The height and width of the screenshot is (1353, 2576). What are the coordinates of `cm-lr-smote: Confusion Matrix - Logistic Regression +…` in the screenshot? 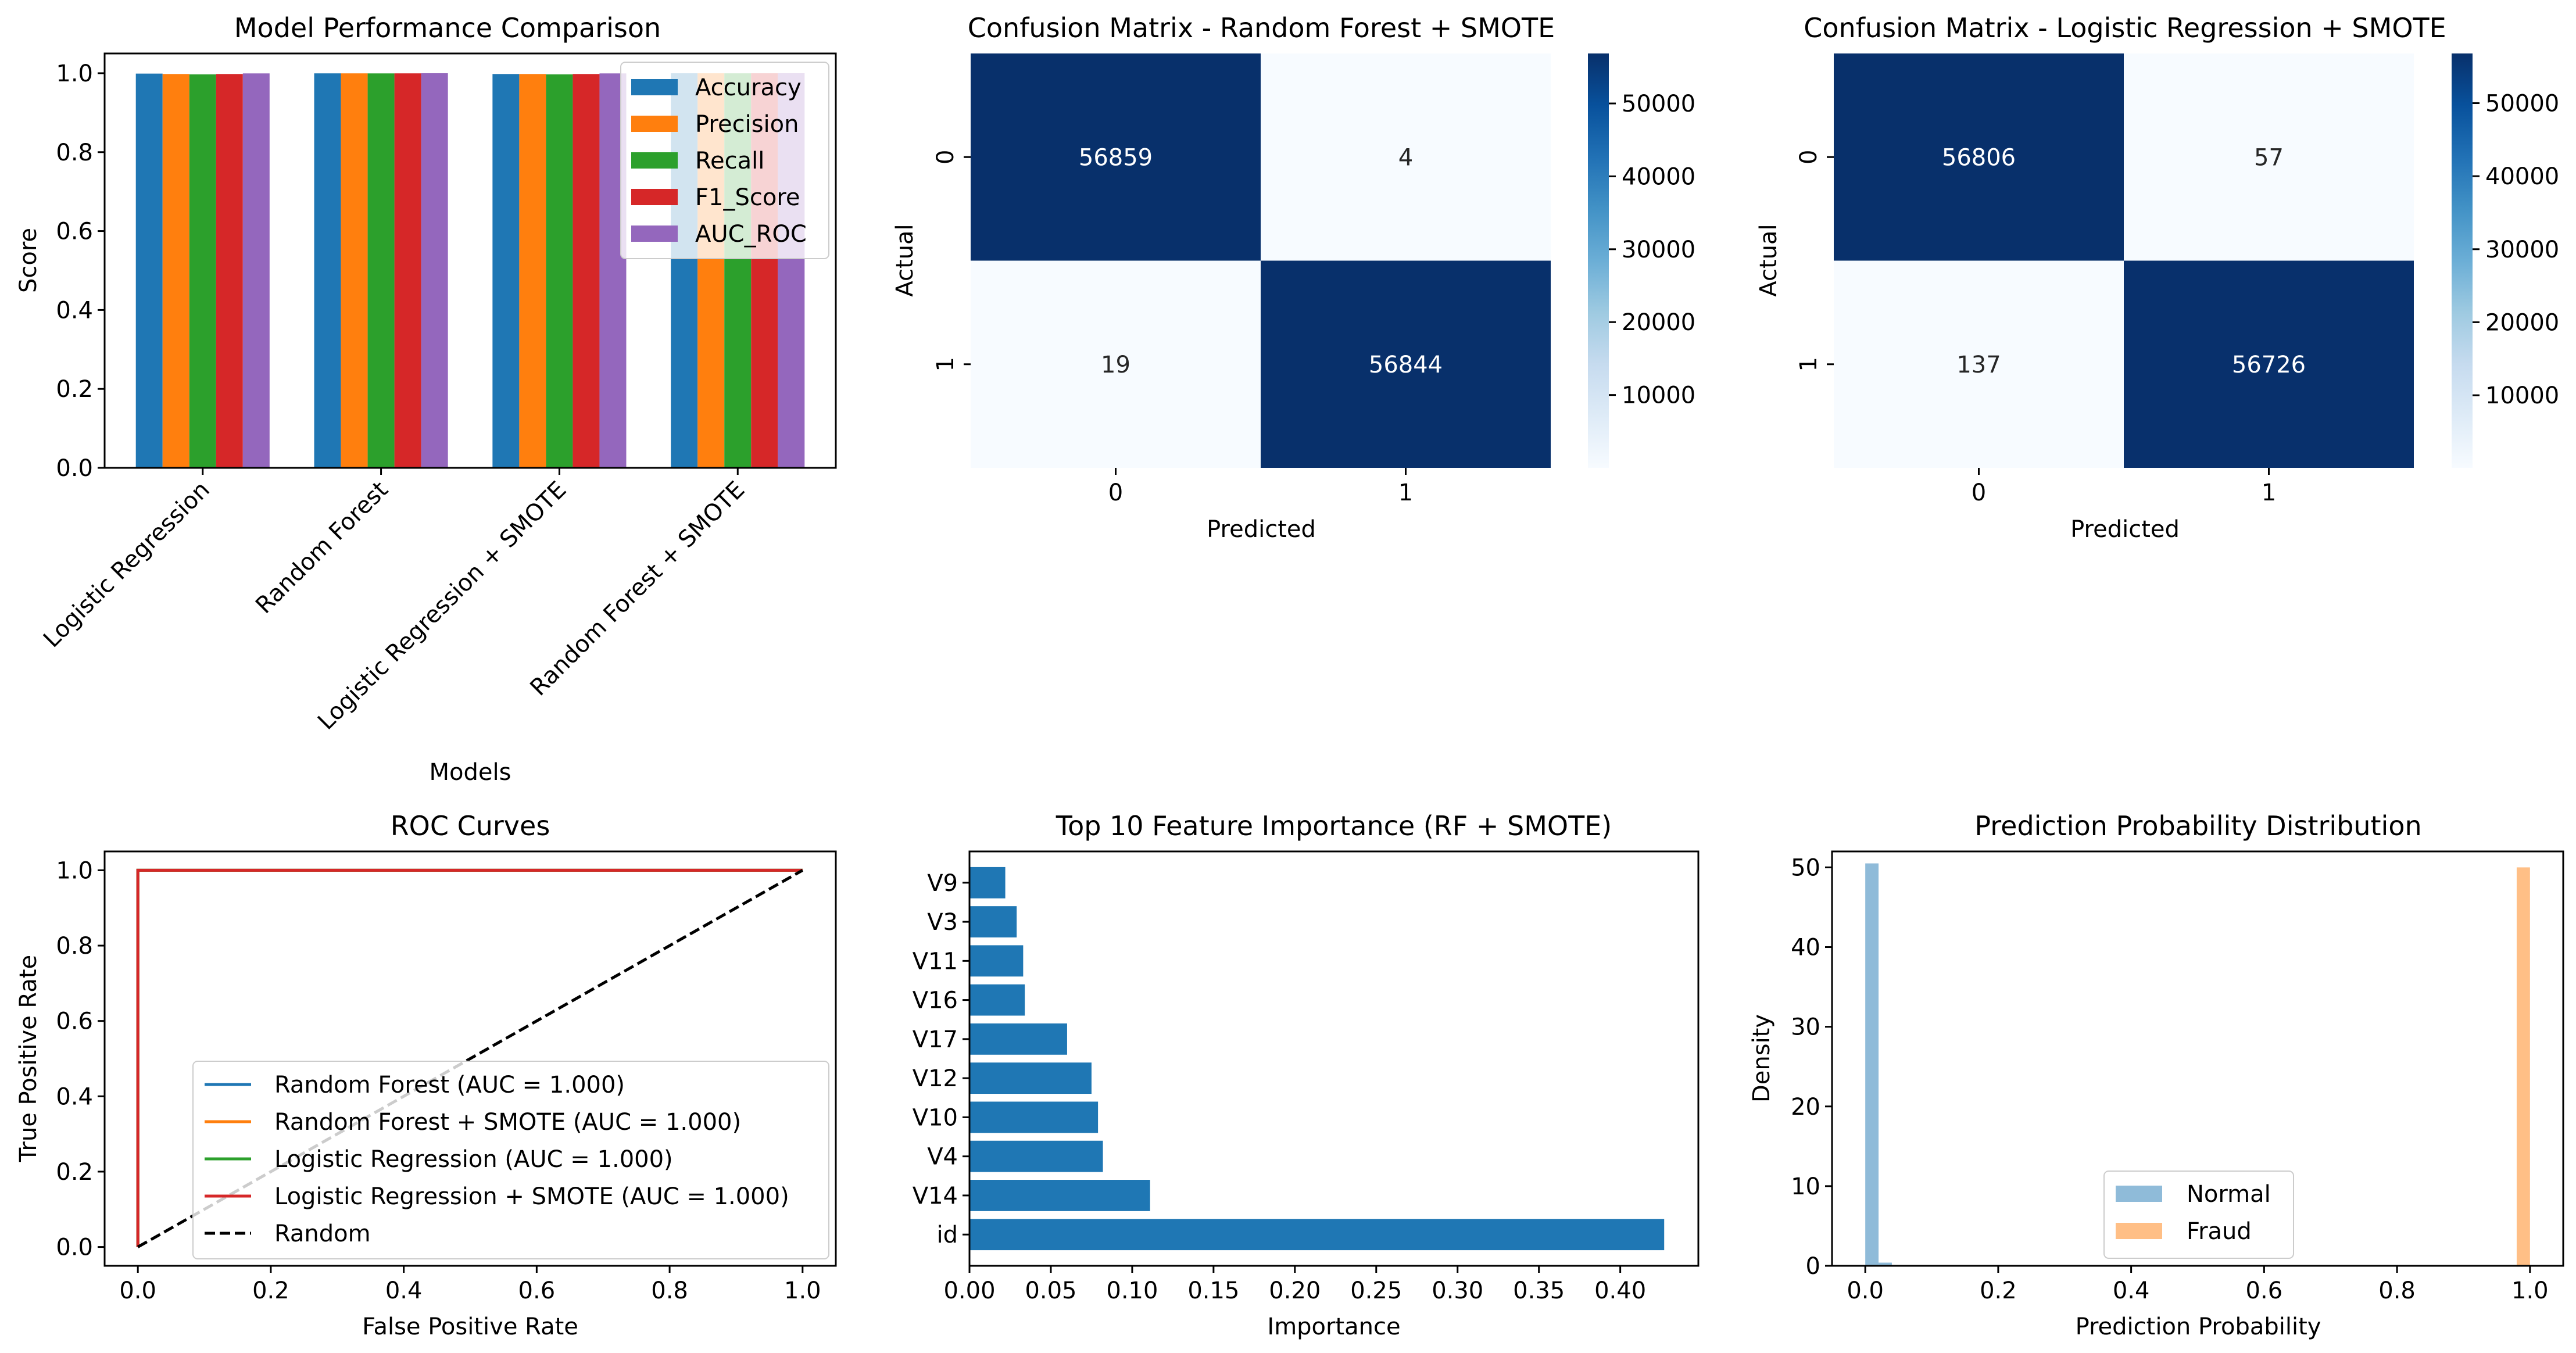 It's located at (2157, 278).